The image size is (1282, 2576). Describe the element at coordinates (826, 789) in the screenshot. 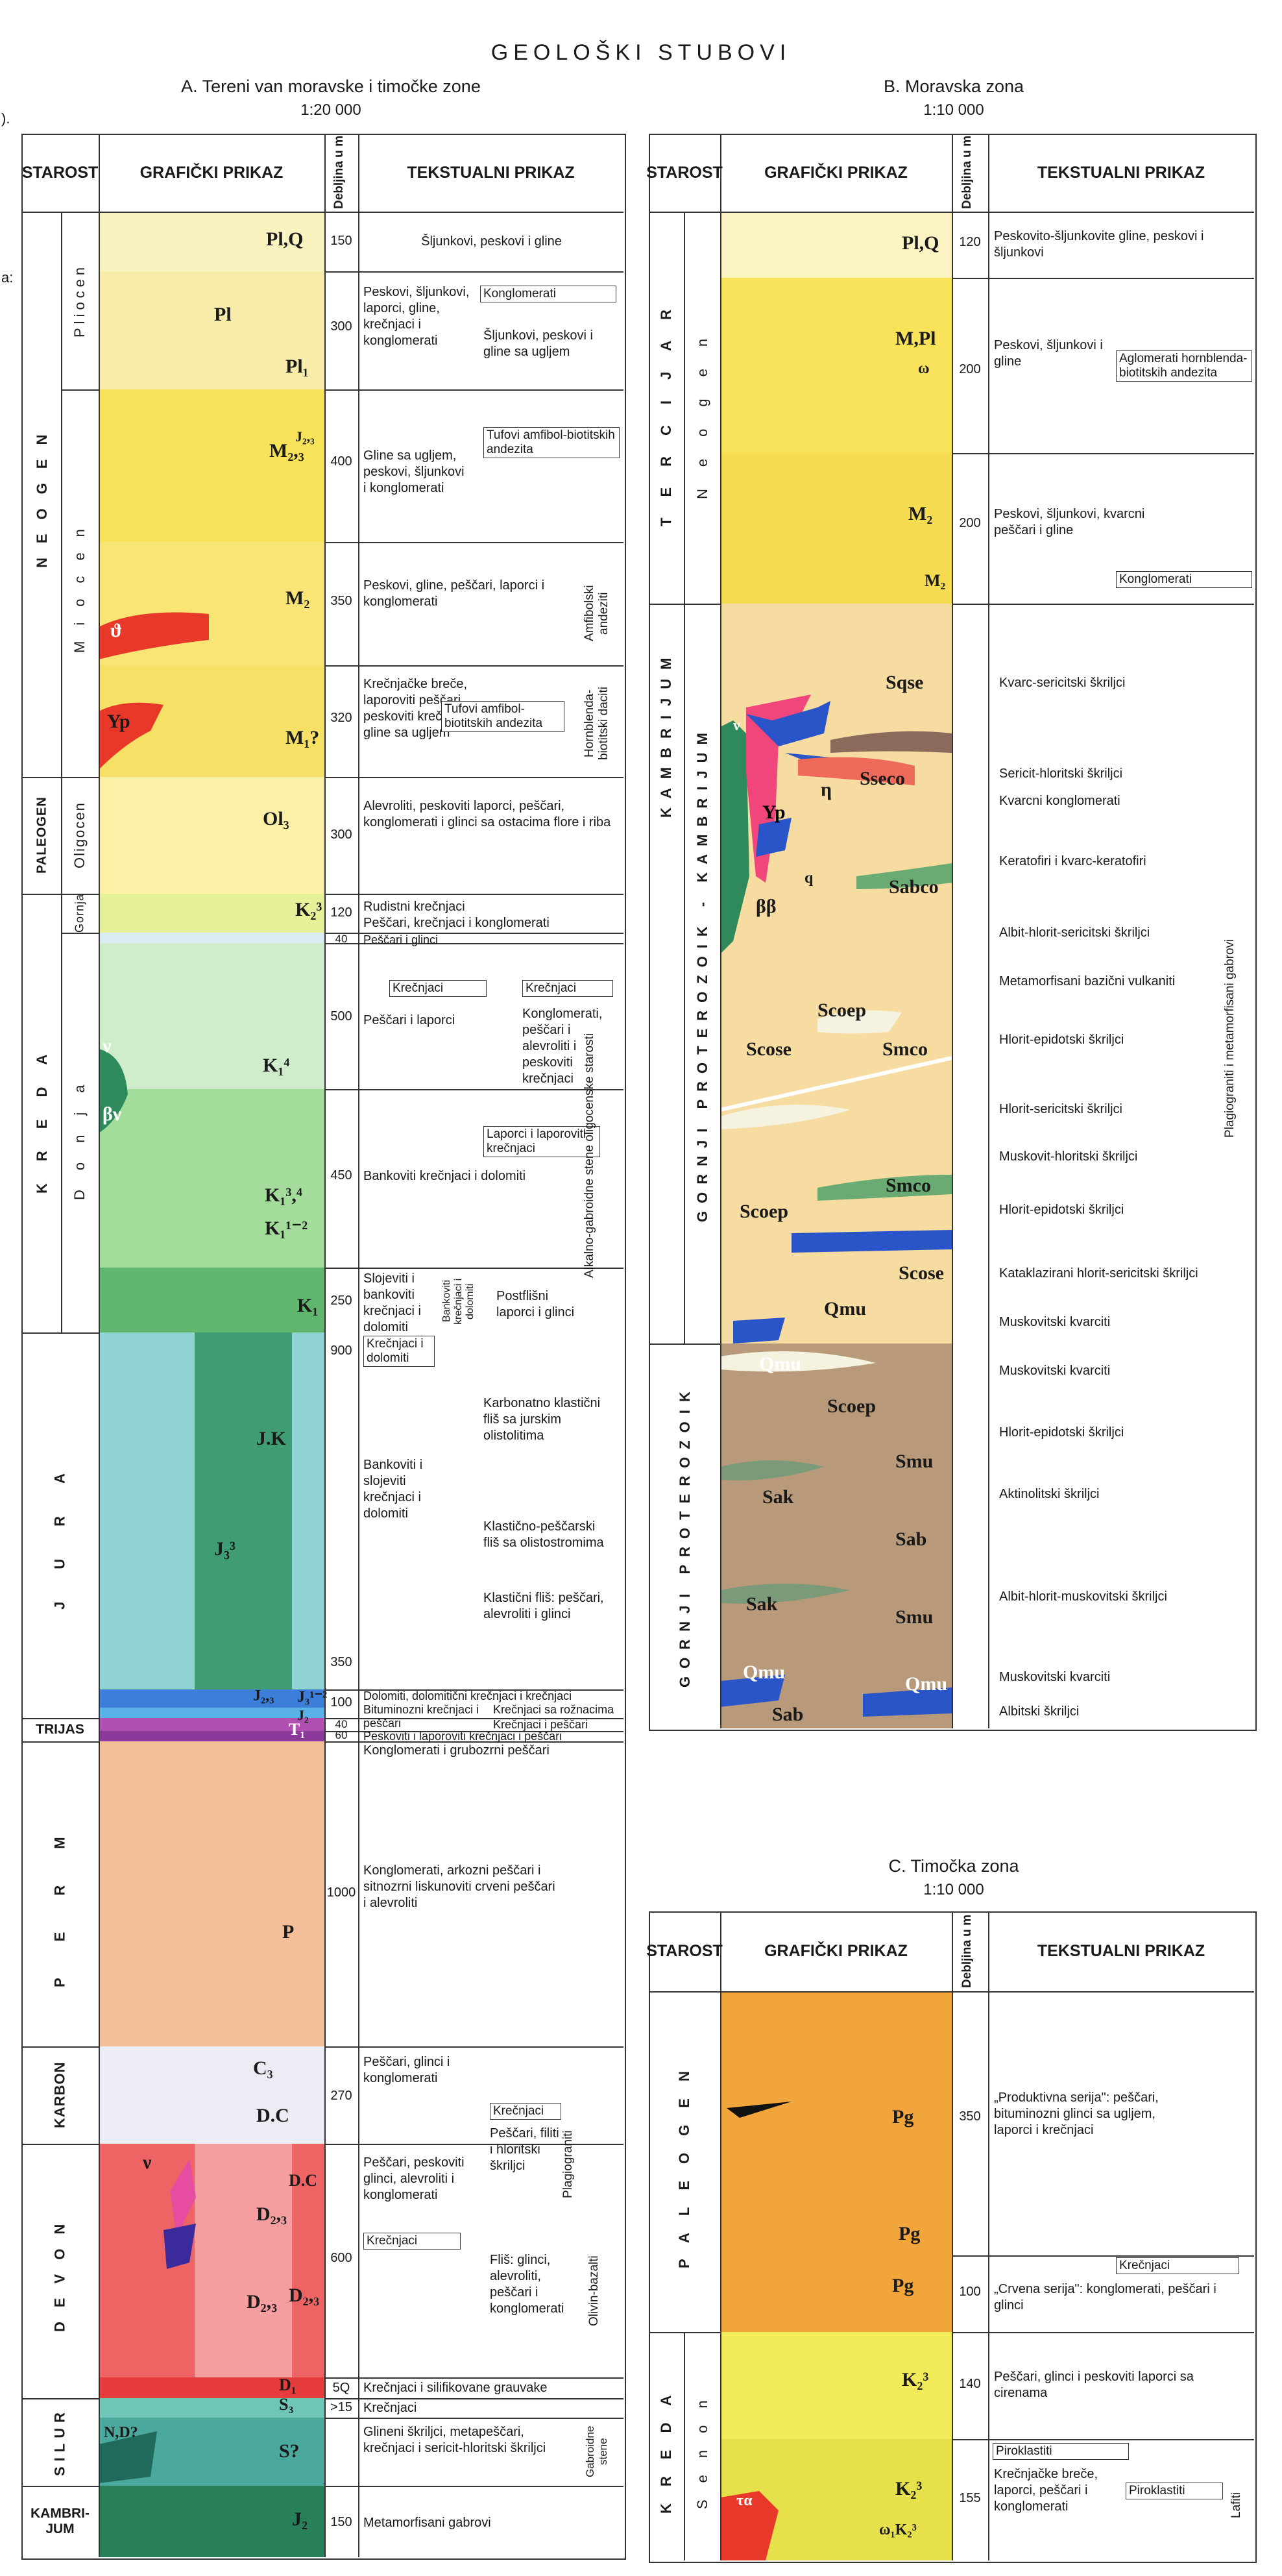

I see `symbol-label: η` at that location.